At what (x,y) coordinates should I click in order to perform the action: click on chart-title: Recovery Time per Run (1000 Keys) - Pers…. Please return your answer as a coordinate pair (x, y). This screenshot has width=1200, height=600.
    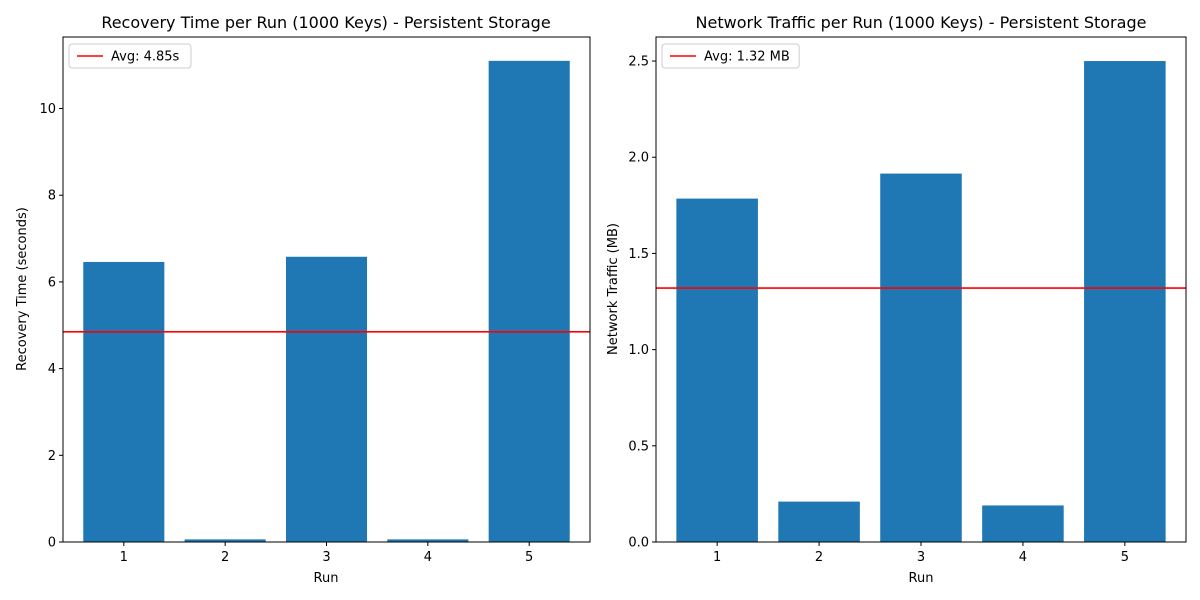
    Looking at the image, I should click on (325, 22).